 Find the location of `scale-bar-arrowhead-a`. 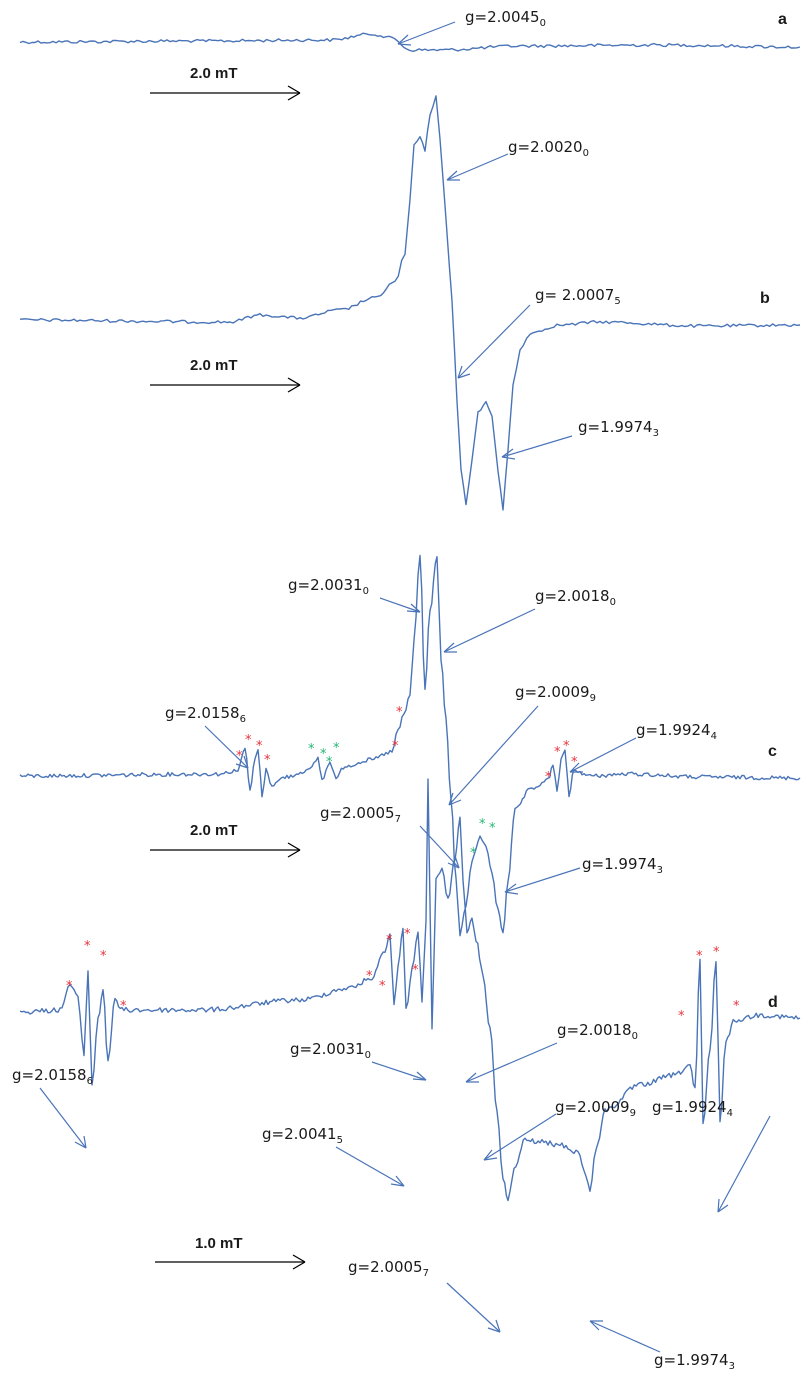

scale-bar-arrowhead-a is located at coordinates (294, 93).